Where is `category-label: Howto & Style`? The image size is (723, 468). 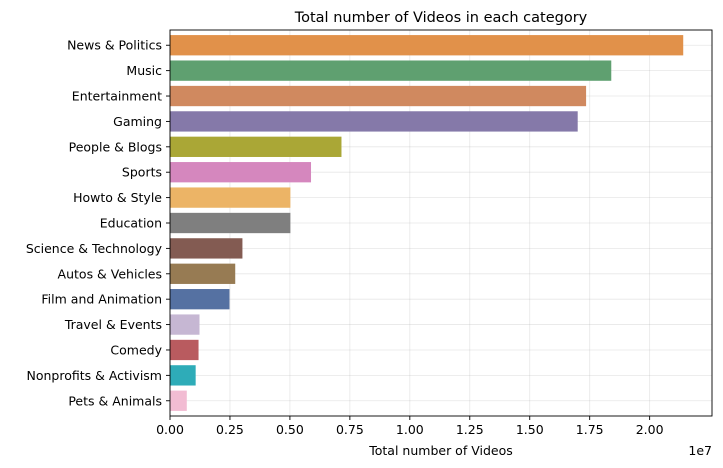 category-label: Howto & Style is located at coordinates (117, 197).